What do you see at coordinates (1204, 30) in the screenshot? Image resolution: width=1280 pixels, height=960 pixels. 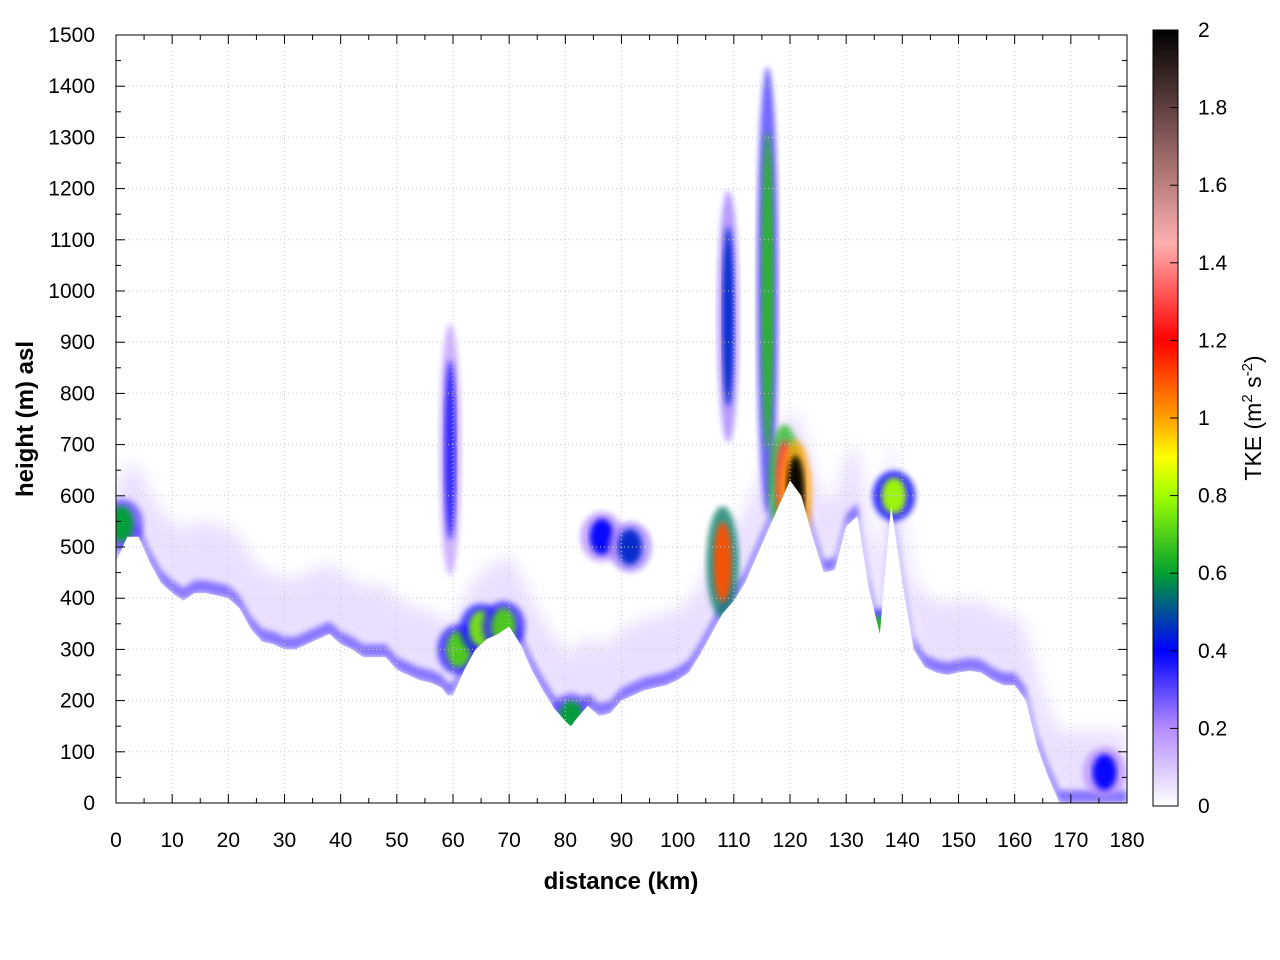 I see `colorbar-tick-label: 2` at bounding box center [1204, 30].